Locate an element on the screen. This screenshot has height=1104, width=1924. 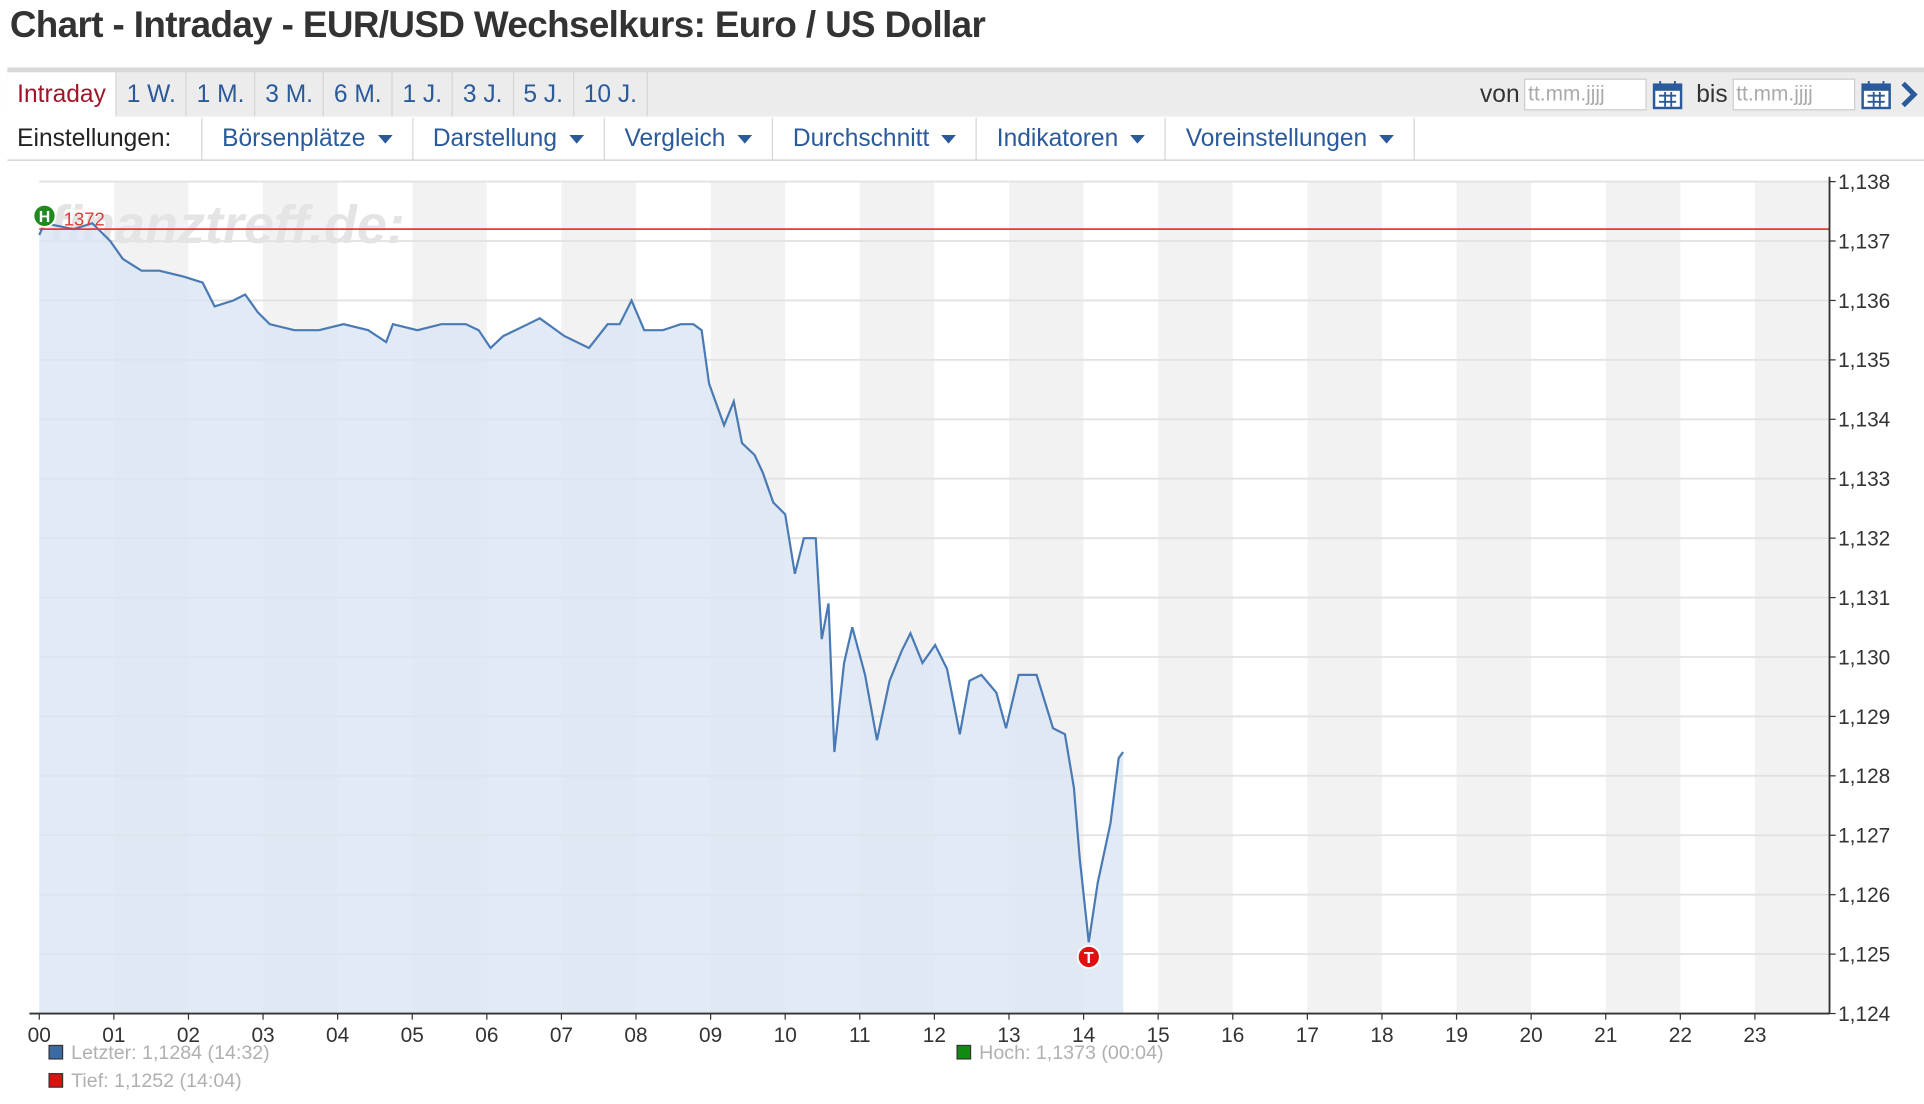
y-tick-label: 1,135 is located at coordinates (1864, 360).